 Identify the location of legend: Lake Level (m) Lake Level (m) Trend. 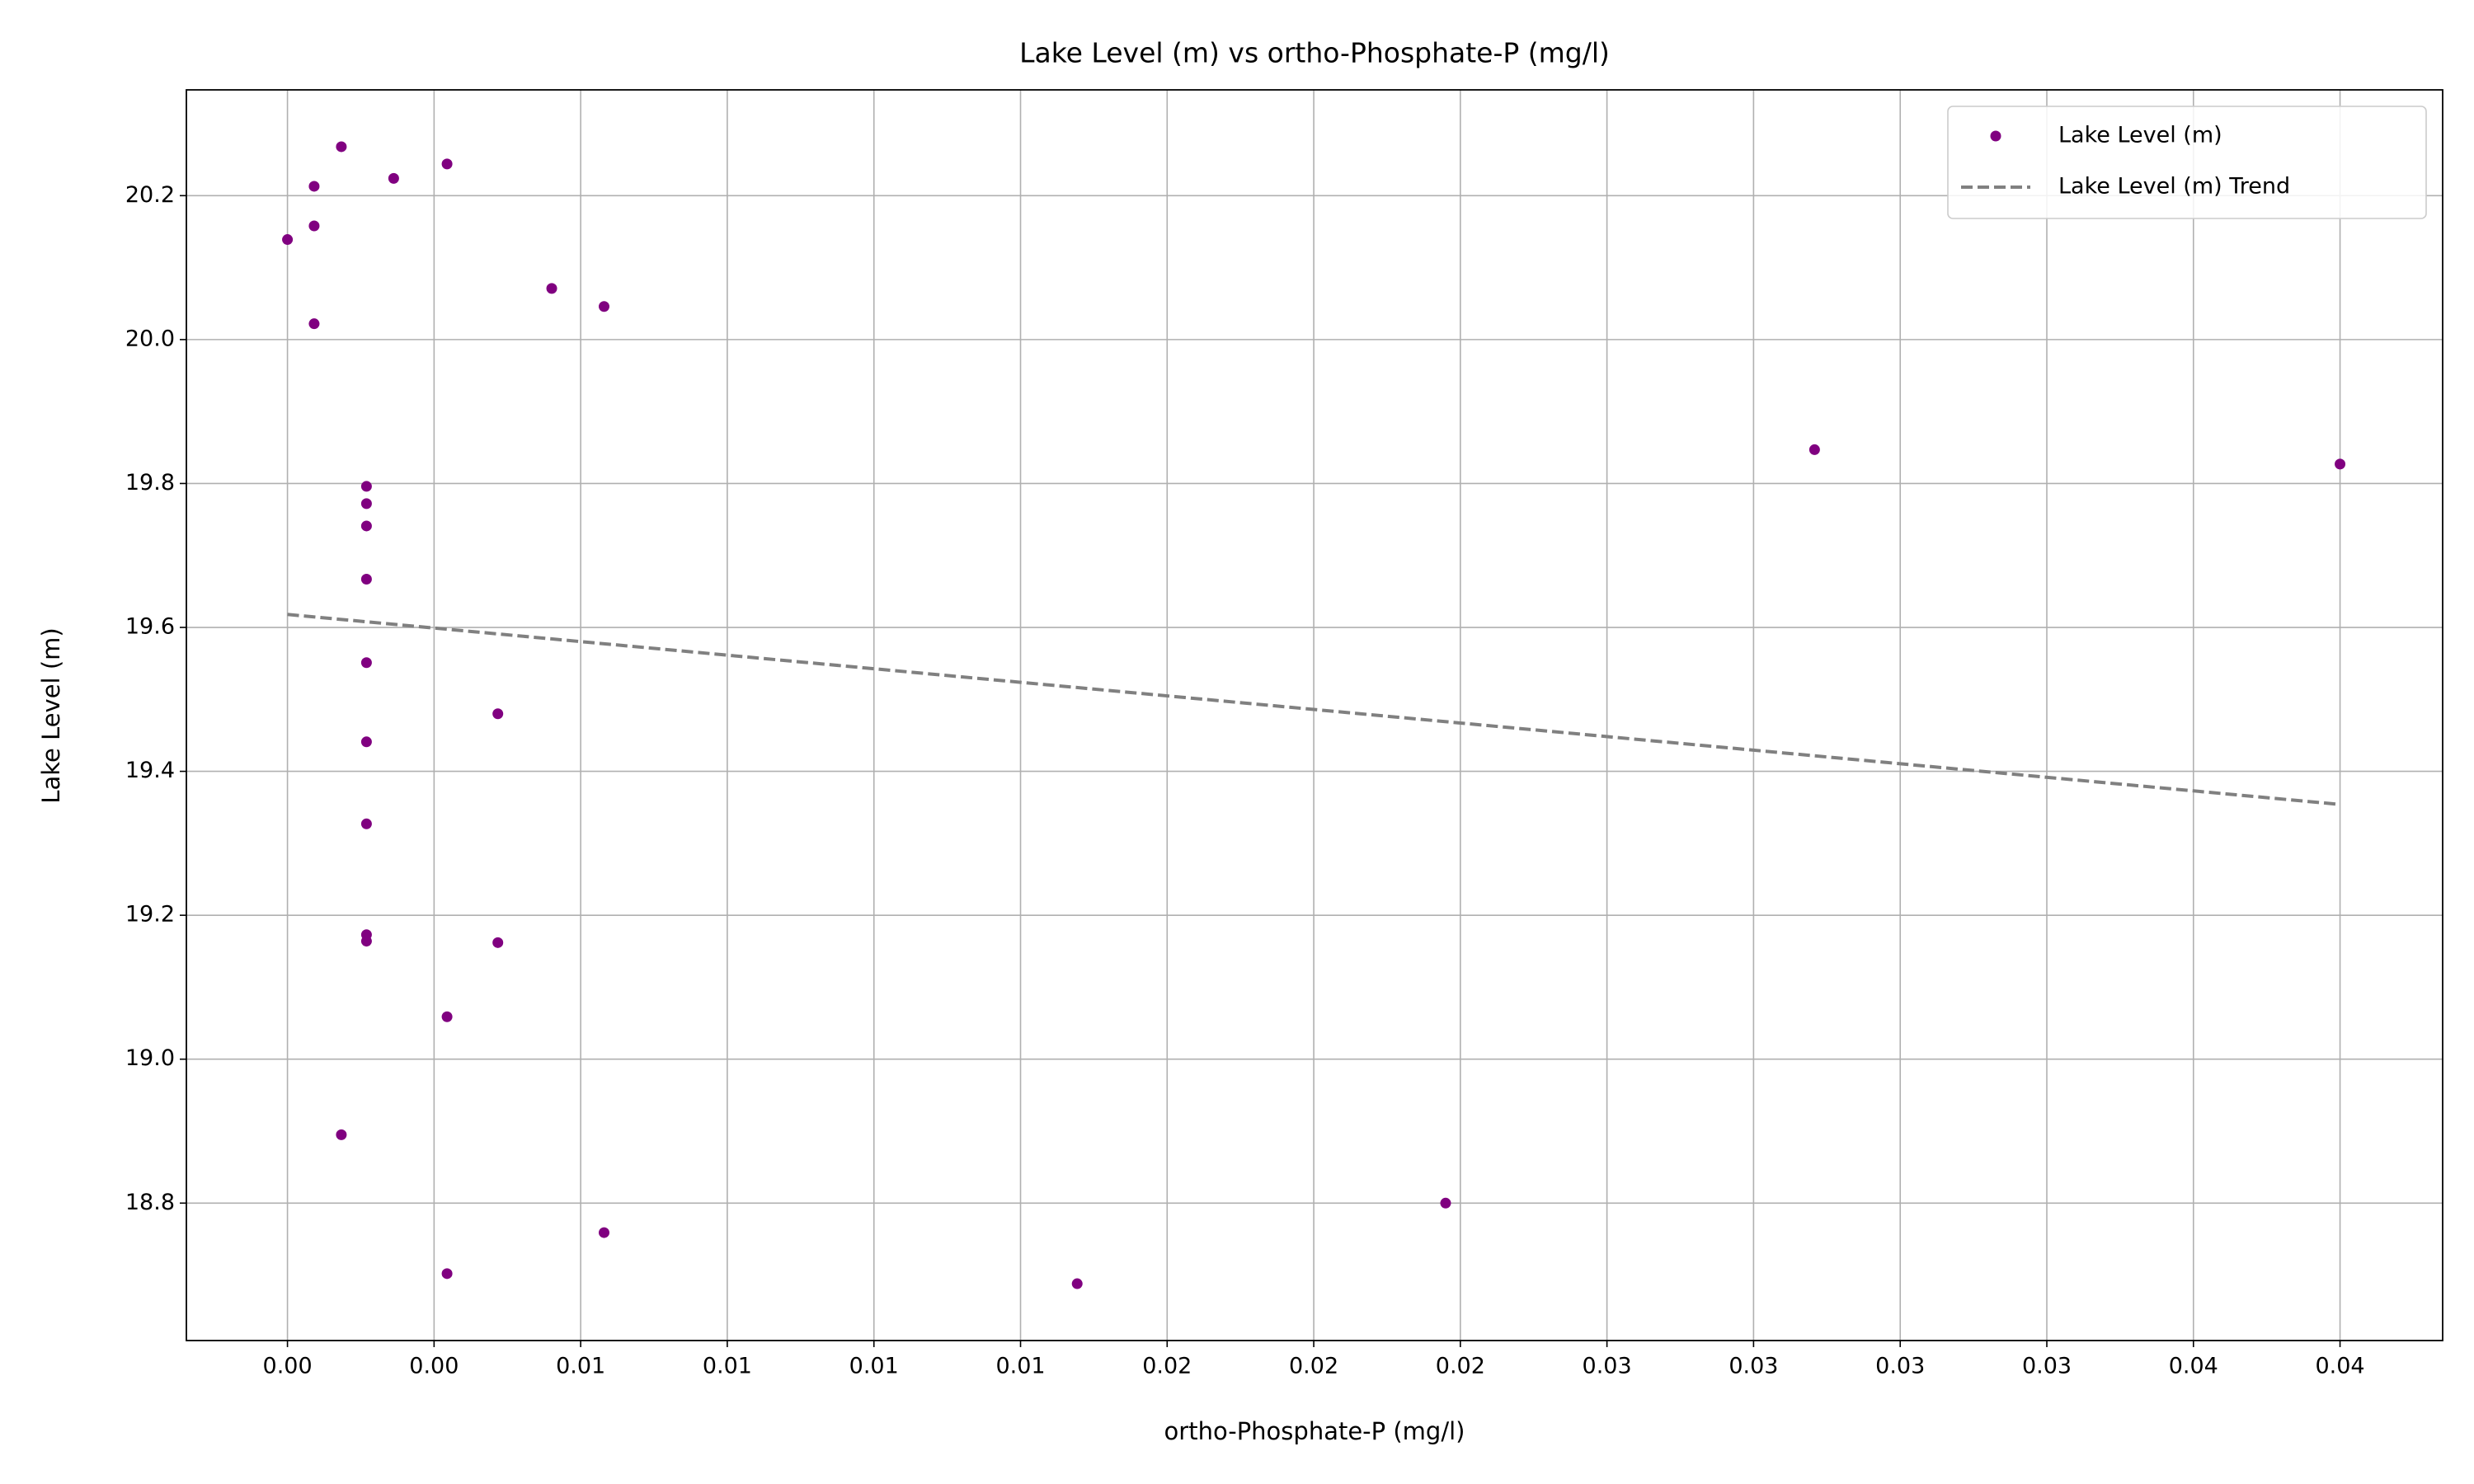
(2187, 162).